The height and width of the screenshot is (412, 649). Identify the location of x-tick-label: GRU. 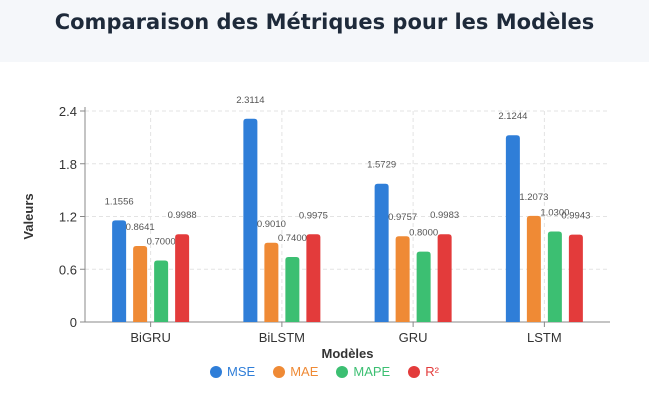
(413, 337).